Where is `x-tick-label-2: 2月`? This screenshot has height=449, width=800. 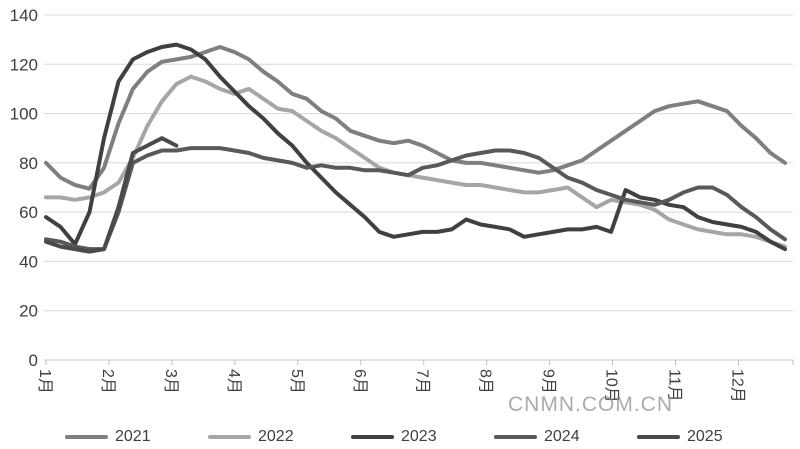
x-tick-label-2: 2月 is located at coordinates (107, 381).